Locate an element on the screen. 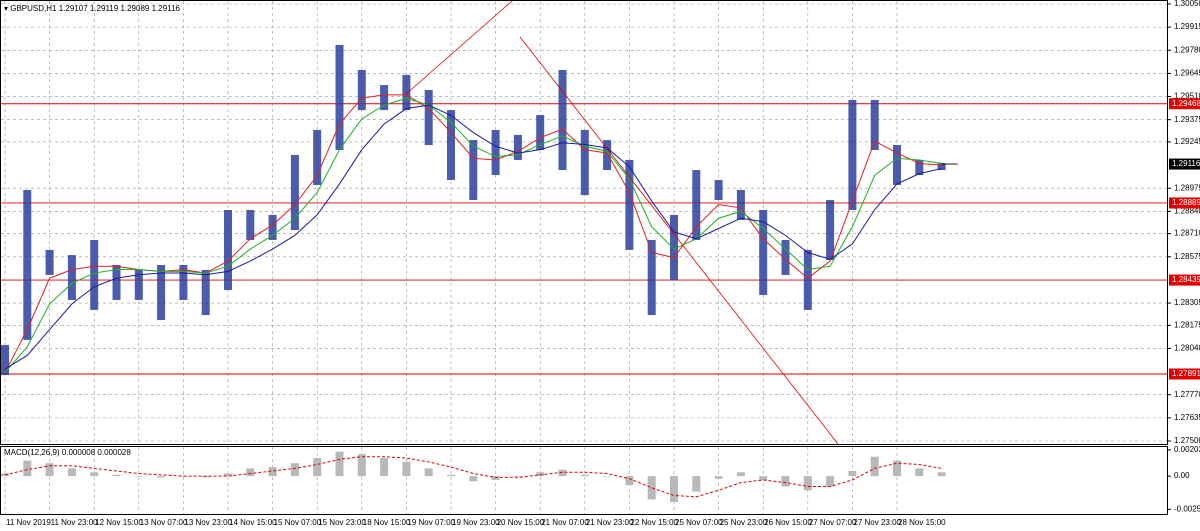 Image resolution: width=1200 pixels, height=531 pixels. trend-line is located at coordinates (458, 48).